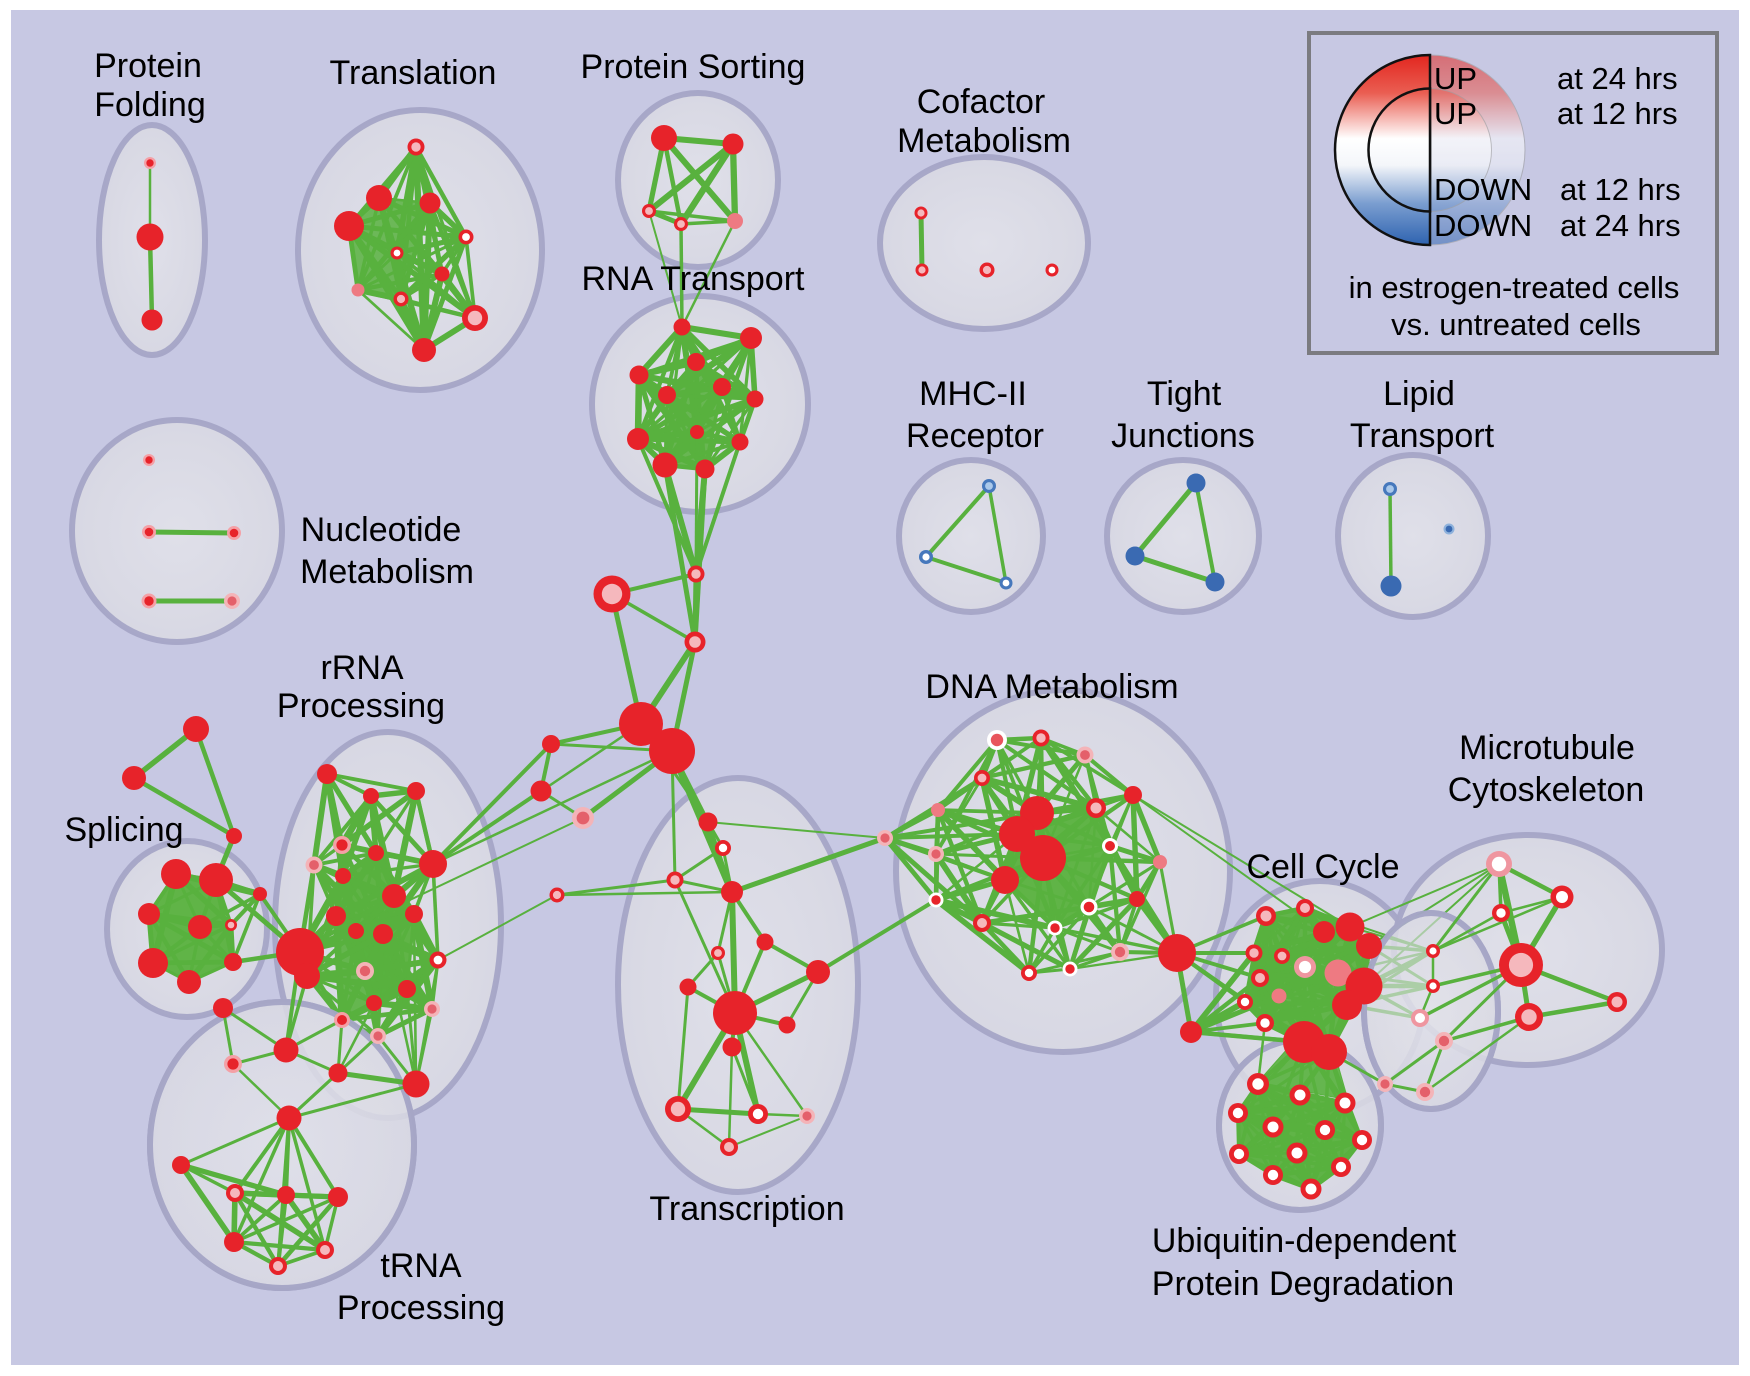 The image size is (1750, 1376). I want to click on svg-text: Ubiquitin-dependent, so click(1304, 1241).